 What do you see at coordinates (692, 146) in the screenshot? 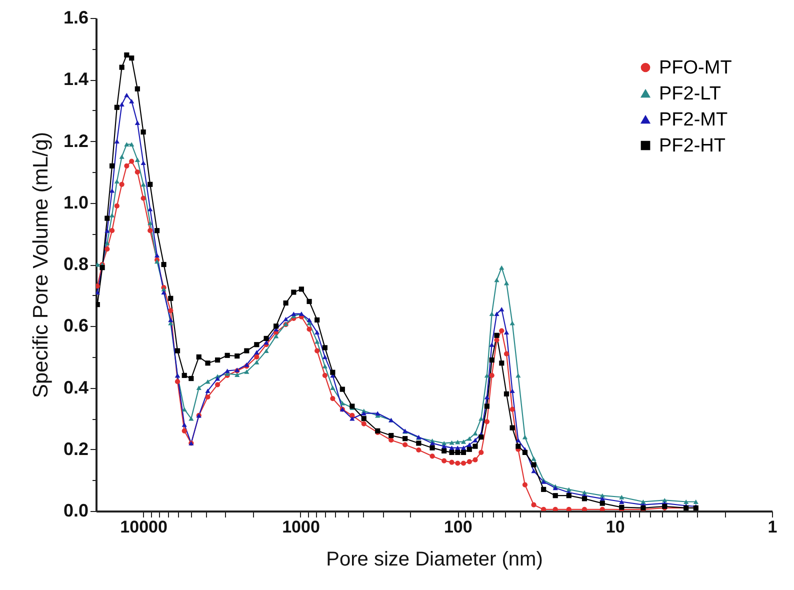
I see `legend-label: PF2-HT` at bounding box center [692, 146].